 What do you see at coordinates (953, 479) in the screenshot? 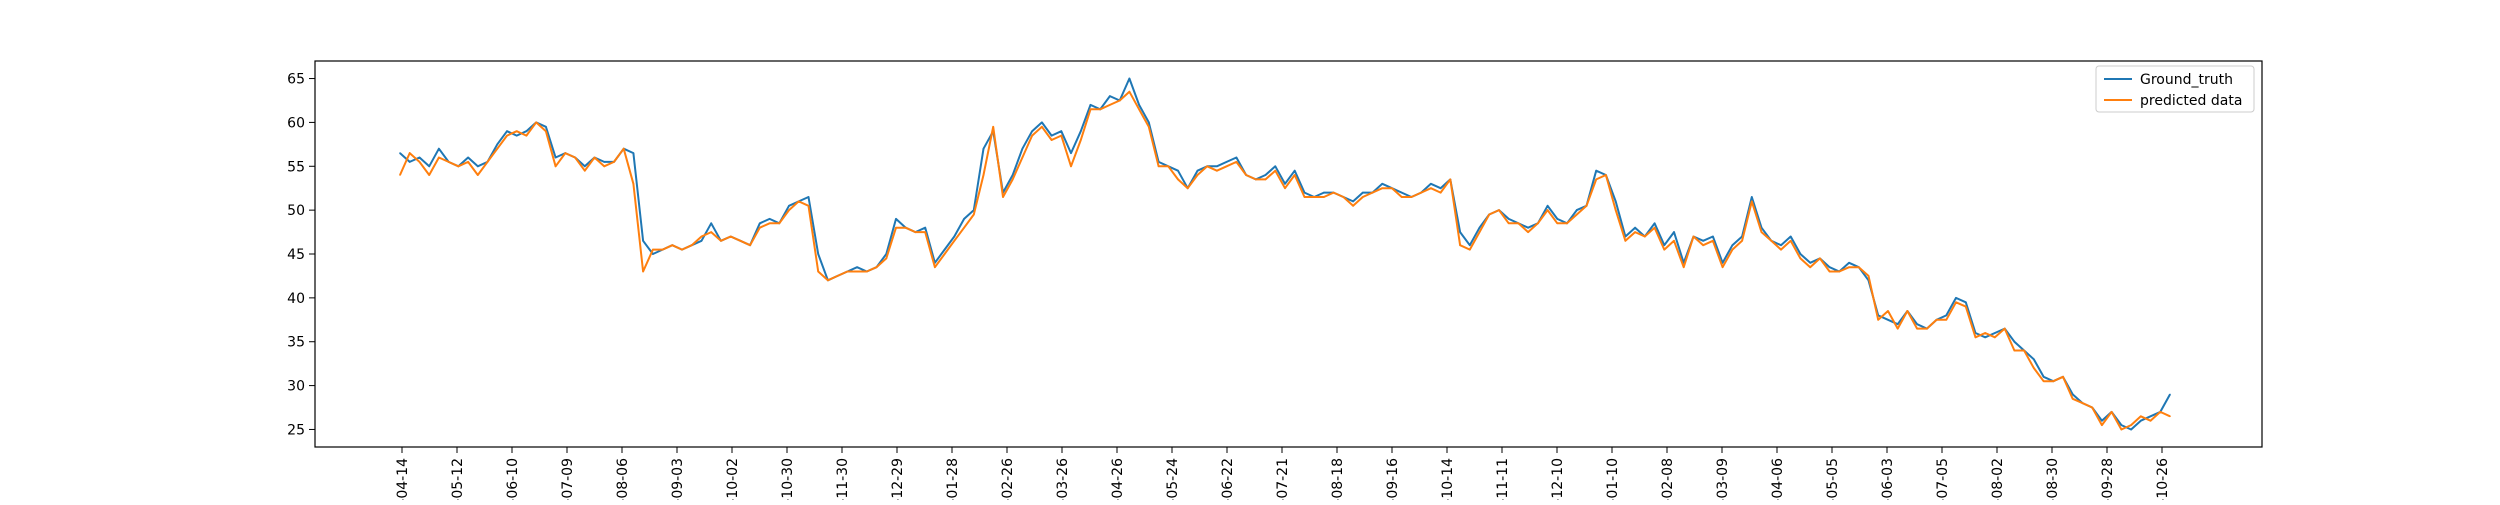
I see `x-tick-label: -01-28` at bounding box center [953, 479].